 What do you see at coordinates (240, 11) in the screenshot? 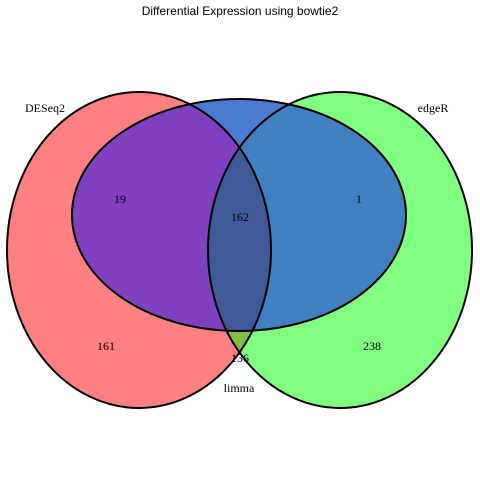
I see `diagram-title: Differential Expression using bowtie2` at bounding box center [240, 11].